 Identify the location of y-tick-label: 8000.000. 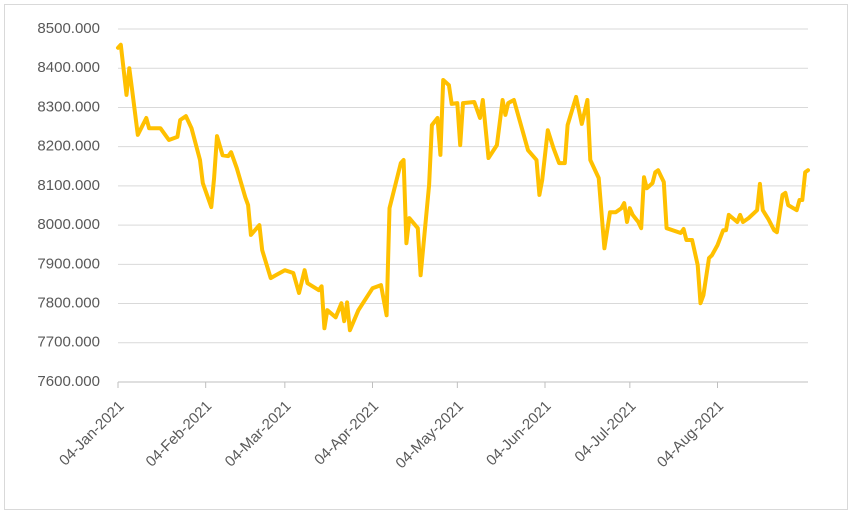
(68, 224).